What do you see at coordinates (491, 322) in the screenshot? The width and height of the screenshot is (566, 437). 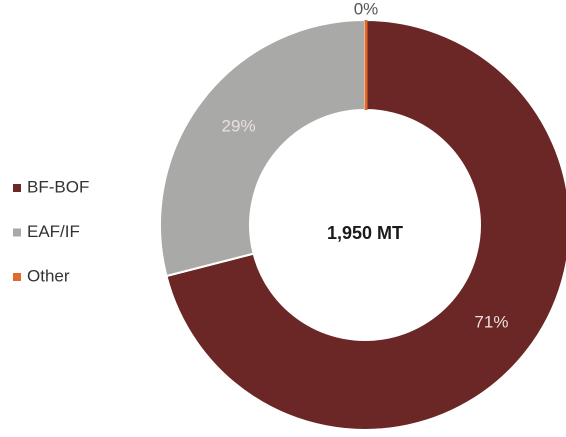 I see `slice-label: 71%` at bounding box center [491, 322].